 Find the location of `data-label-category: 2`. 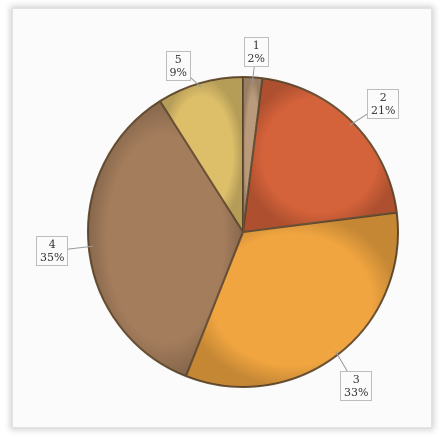

data-label-category: 2 is located at coordinates (383, 97).